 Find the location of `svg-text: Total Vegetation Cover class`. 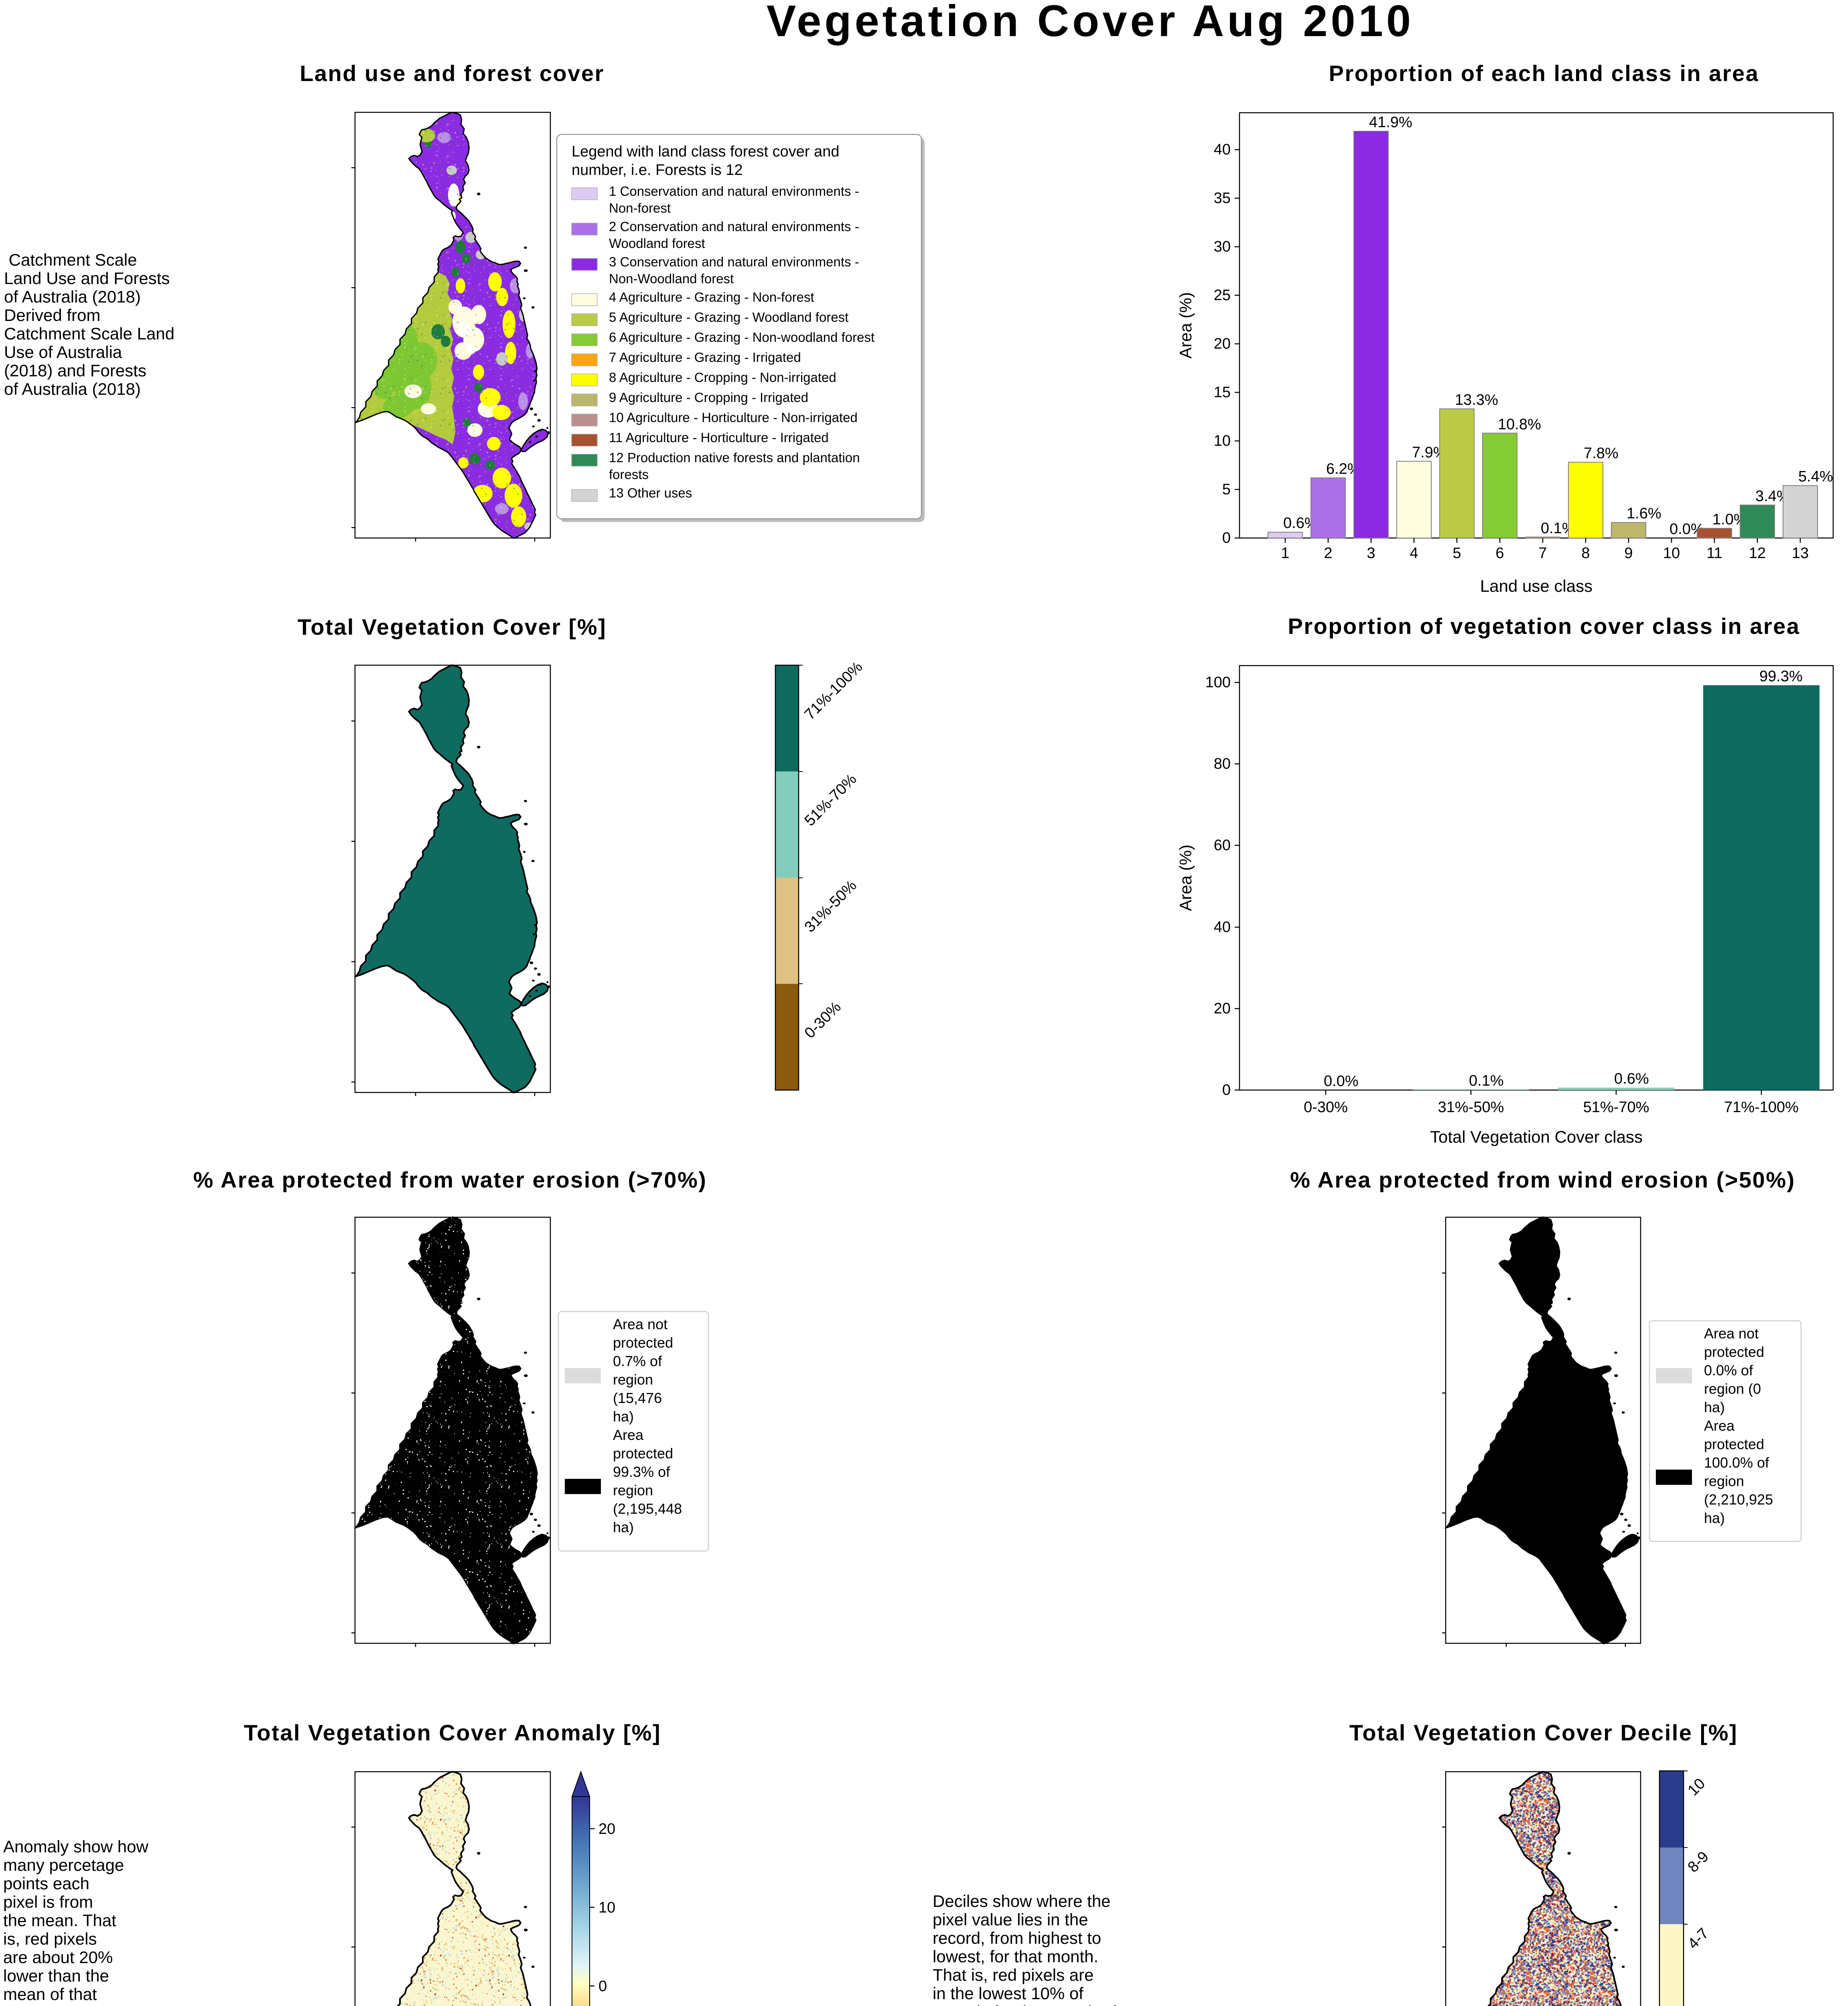

svg-text: Total Vegetation Cover class is located at coordinates (1536, 1136).